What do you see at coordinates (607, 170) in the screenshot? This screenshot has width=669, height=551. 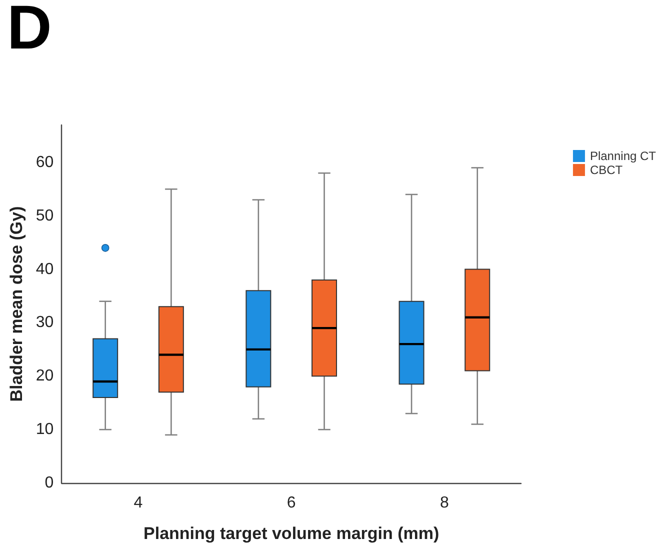 I see `legend-label: CBCT` at bounding box center [607, 170].